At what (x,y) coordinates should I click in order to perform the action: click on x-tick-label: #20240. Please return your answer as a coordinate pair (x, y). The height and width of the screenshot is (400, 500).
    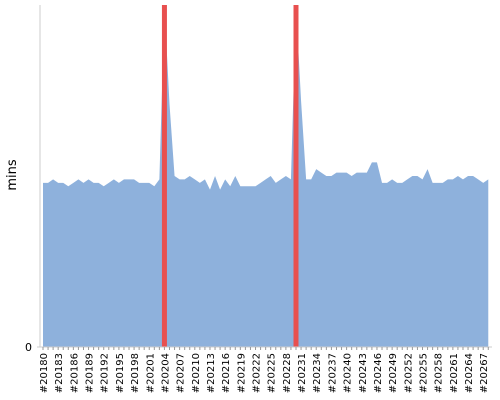
    Looking at the image, I should click on (348, 373).